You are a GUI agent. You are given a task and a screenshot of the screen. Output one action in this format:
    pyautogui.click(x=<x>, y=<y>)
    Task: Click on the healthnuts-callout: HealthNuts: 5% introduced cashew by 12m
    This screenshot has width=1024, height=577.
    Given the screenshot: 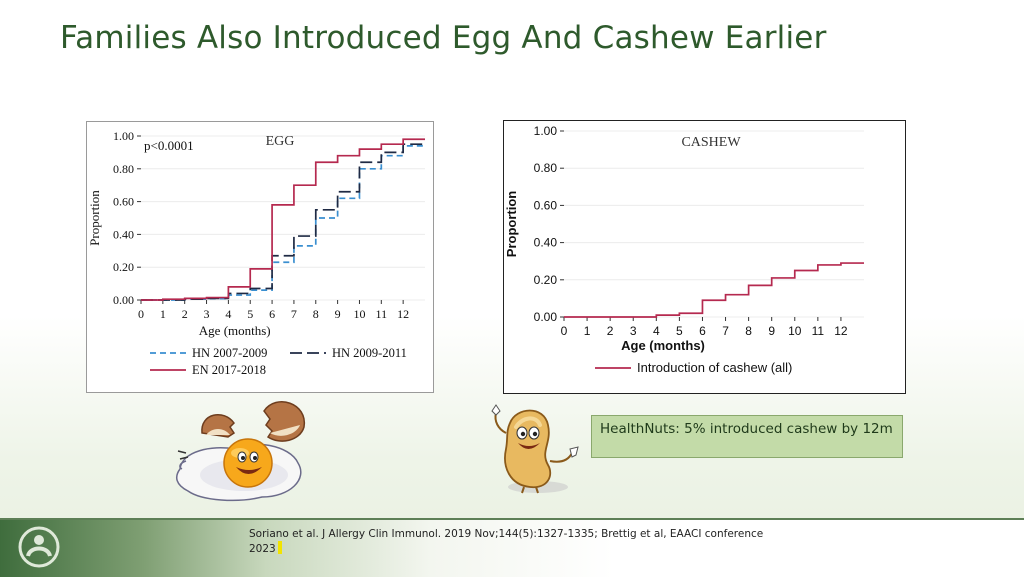 What is the action you would take?
    pyautogui.click(x=747, y=436)
    